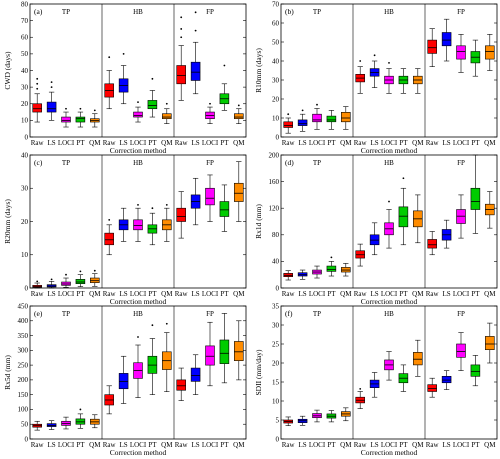 This screenshot has width=500, height=459. I want to click on y-tick-label: 80, so click(25, 4).